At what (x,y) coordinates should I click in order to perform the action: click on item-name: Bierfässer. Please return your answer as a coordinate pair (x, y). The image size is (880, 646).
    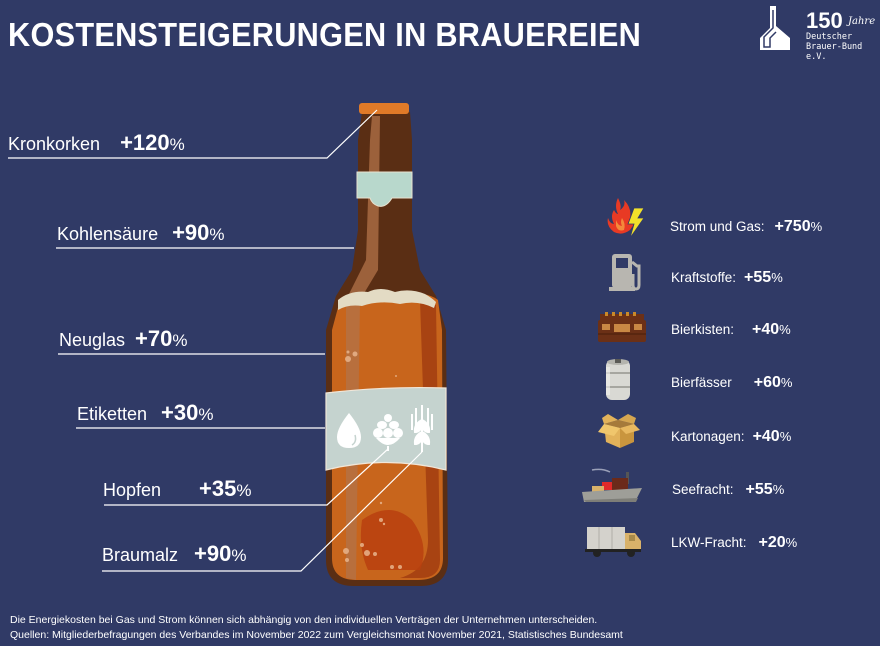
    Looking at the image, I should click on (701, 382).